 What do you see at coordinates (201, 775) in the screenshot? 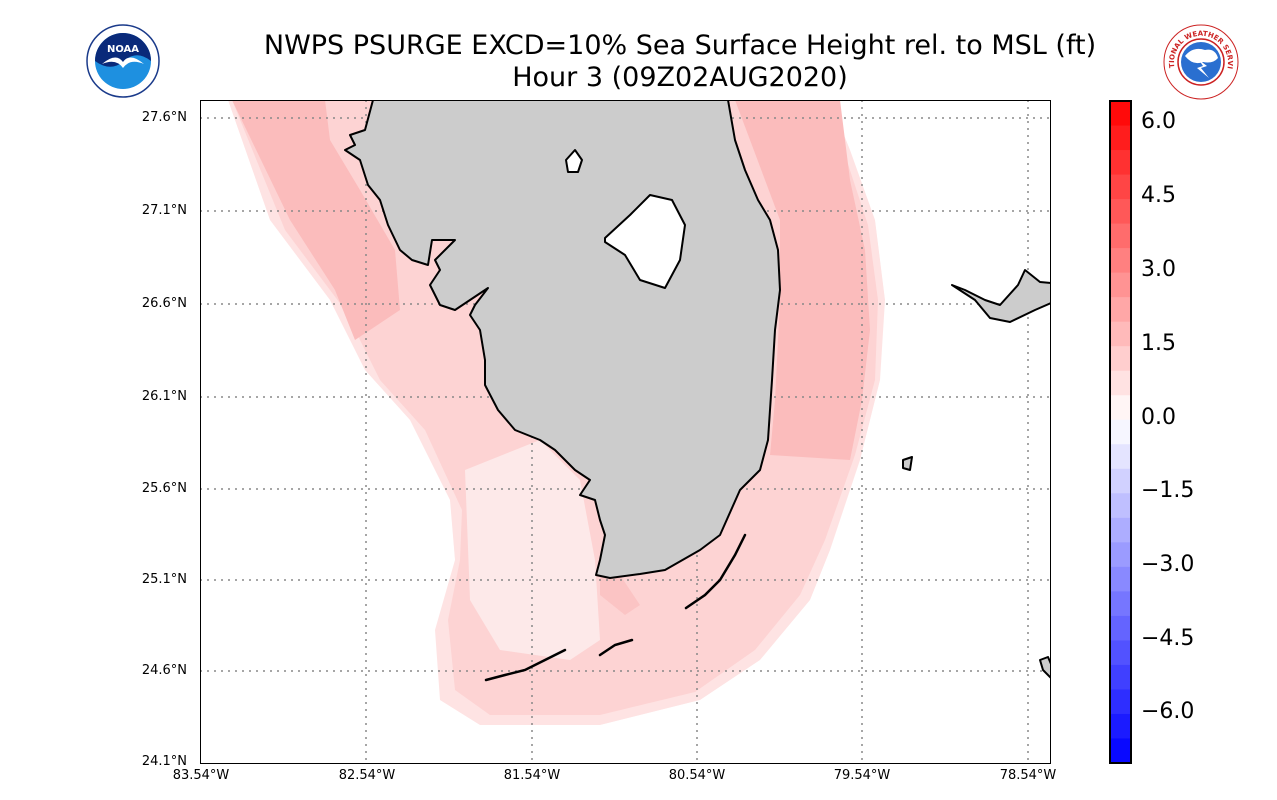
I see `lon-label: 83.54°W` at bounding box center [201, 775].